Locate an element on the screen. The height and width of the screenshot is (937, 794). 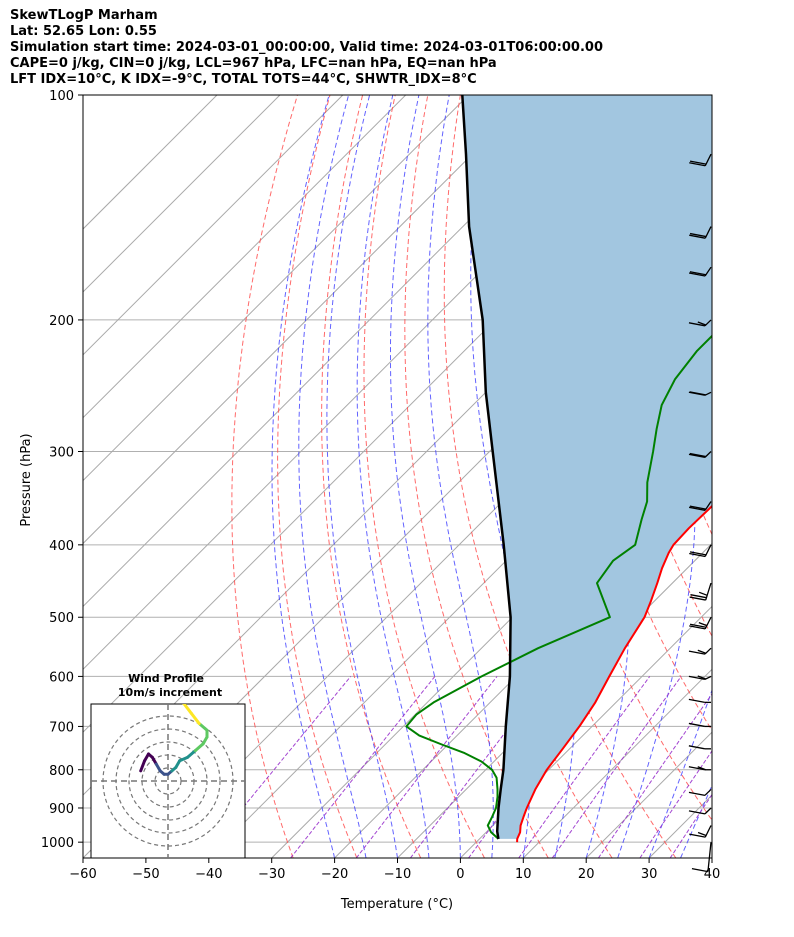
dry-adiabat-m10 is located at coordinates (371, 476).